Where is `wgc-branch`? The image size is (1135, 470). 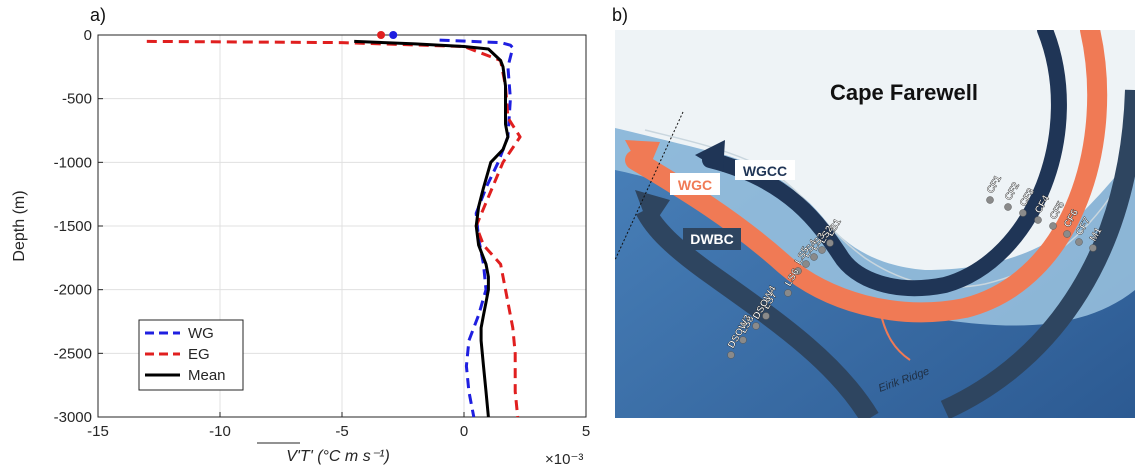 wgc-branch is located at coordinates (895, 335).